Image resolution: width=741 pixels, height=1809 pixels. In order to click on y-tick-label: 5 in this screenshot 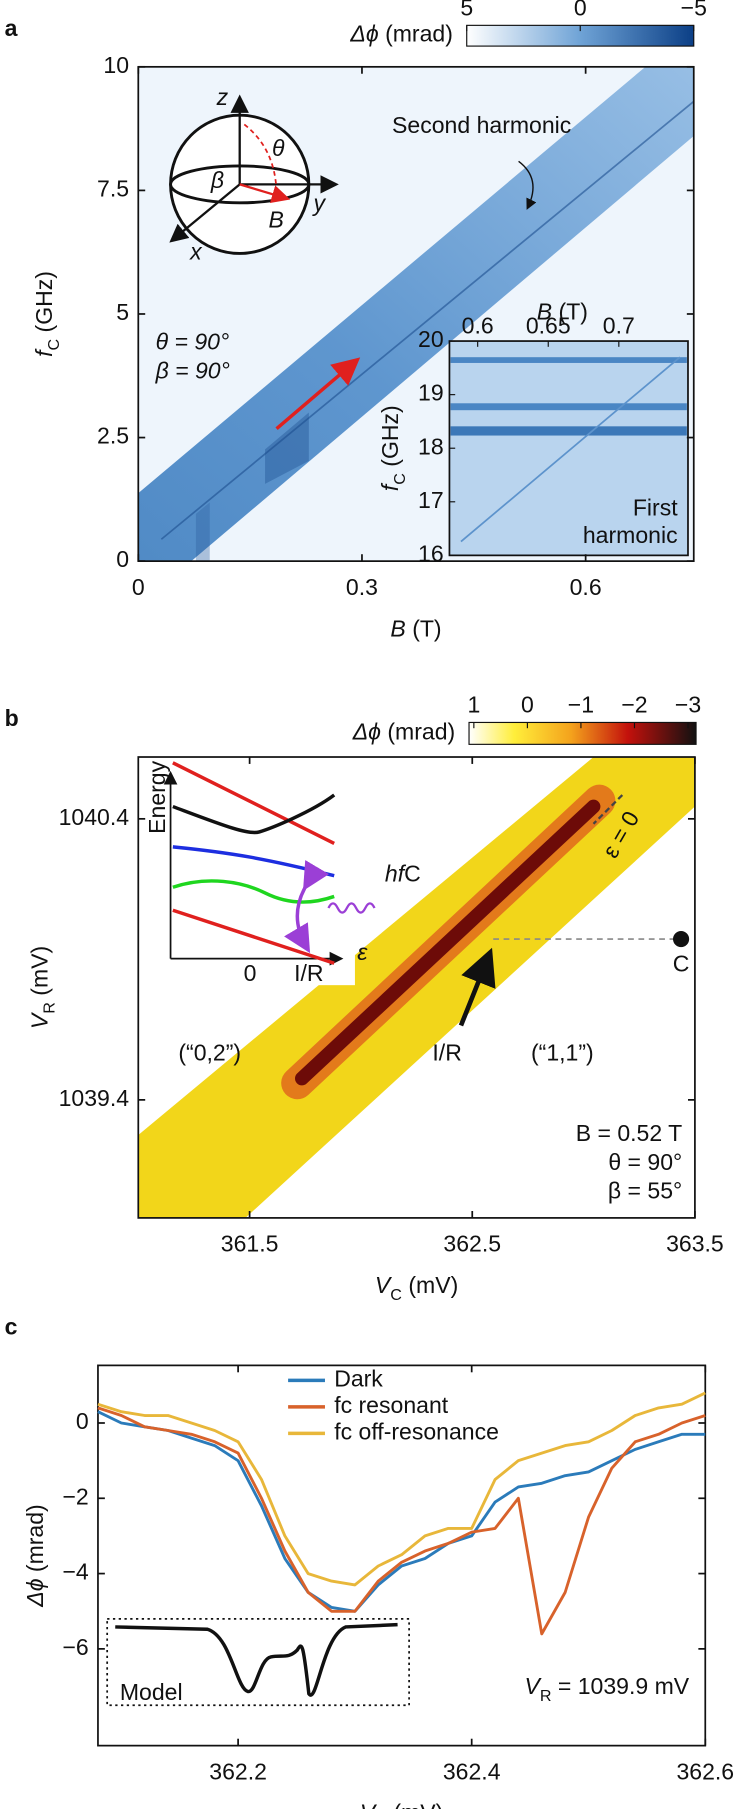, I will do `click(122, 312)`.